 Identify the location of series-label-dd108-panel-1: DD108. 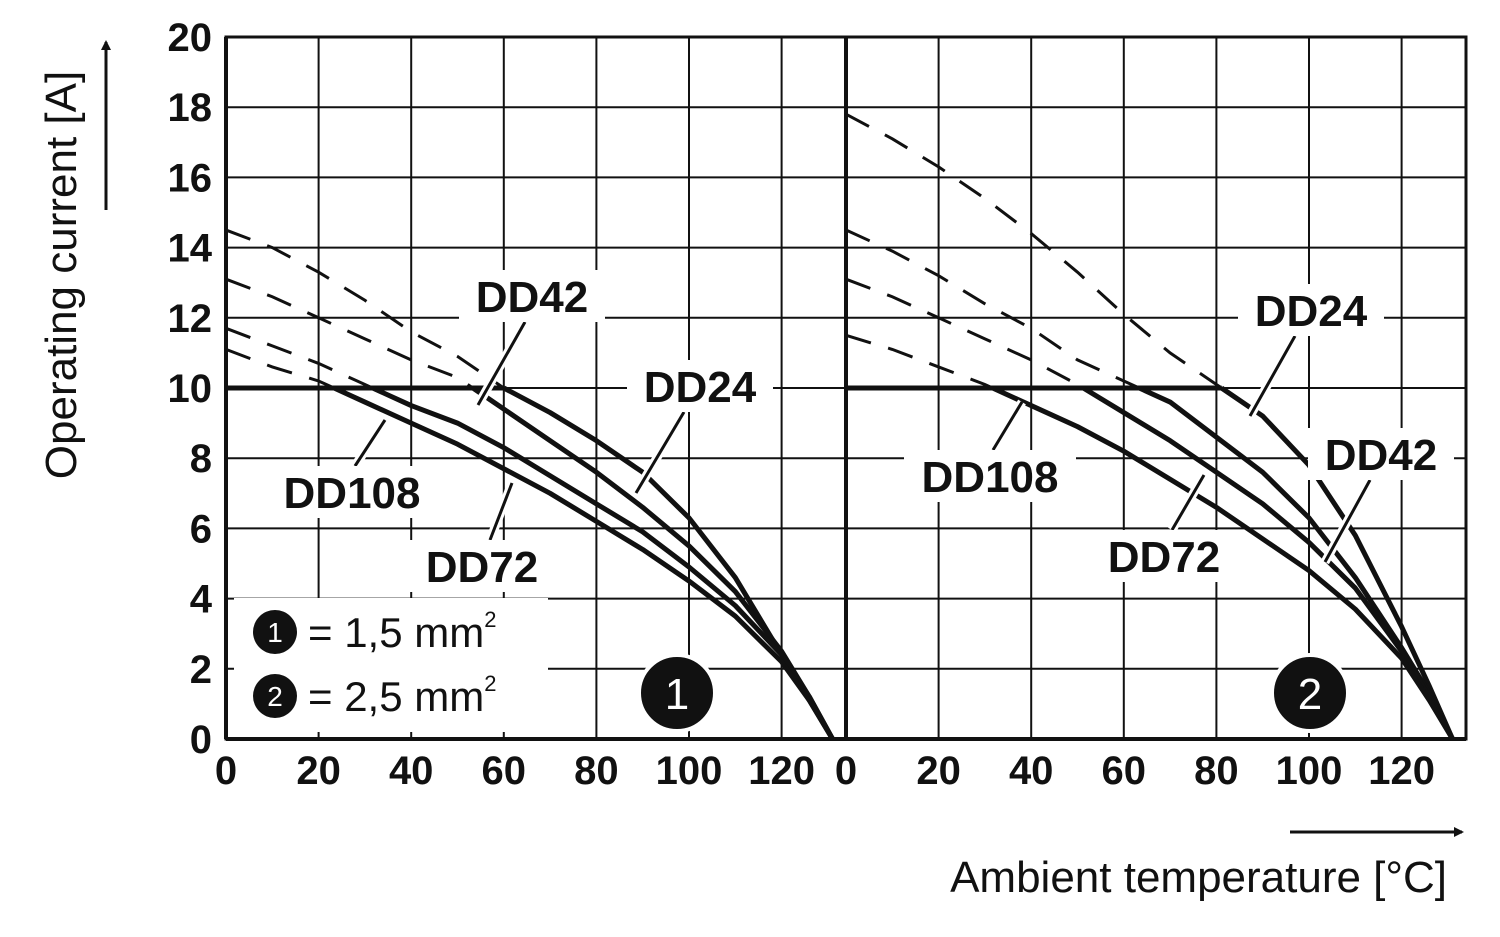
(352, 493).